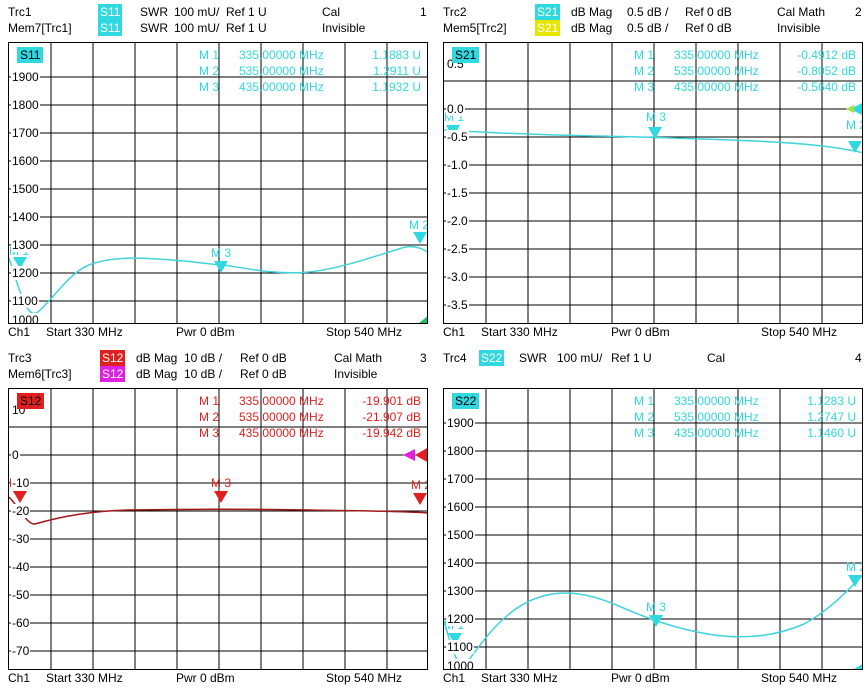 Image resolution: width=867 pixels, height=690 pixels. What do you see at coordinates (40, 28) in the screenshot?
I see `memory-name: Mem7[Trc1]` at bounding box center [40, 28].